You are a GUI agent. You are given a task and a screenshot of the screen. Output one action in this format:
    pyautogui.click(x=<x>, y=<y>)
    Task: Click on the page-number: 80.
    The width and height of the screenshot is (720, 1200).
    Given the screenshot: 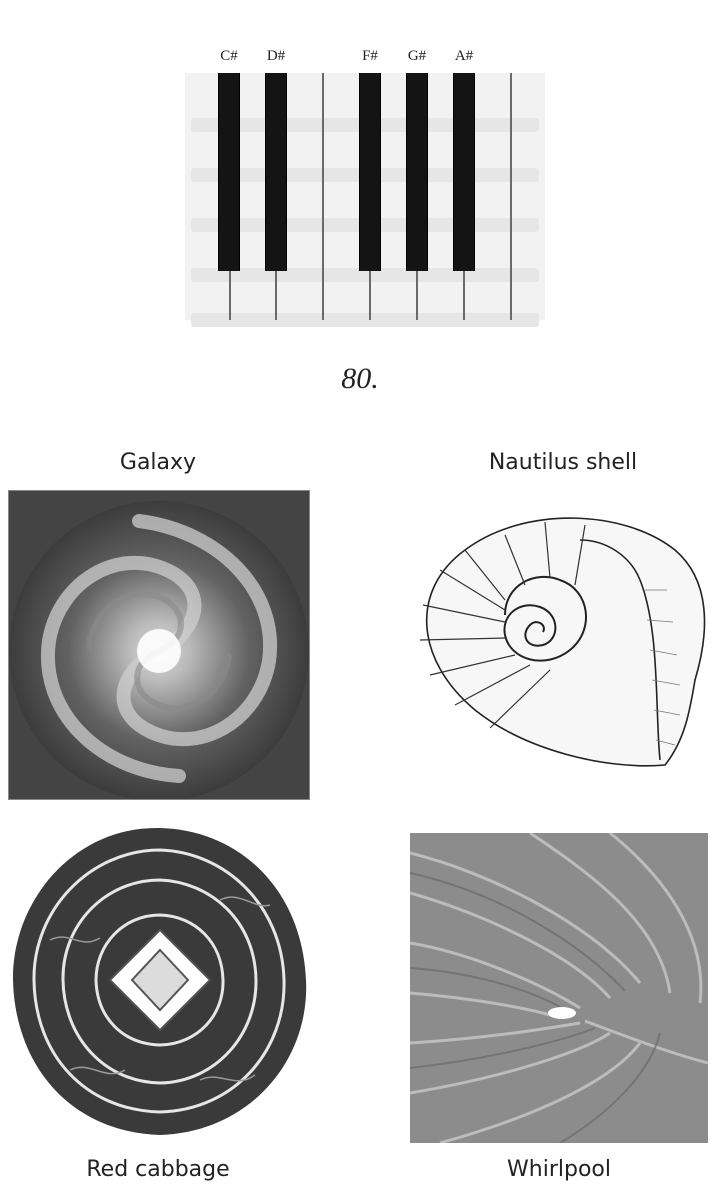 What is the action you would take?
    pyautogui.click(x=360, y=378)
    